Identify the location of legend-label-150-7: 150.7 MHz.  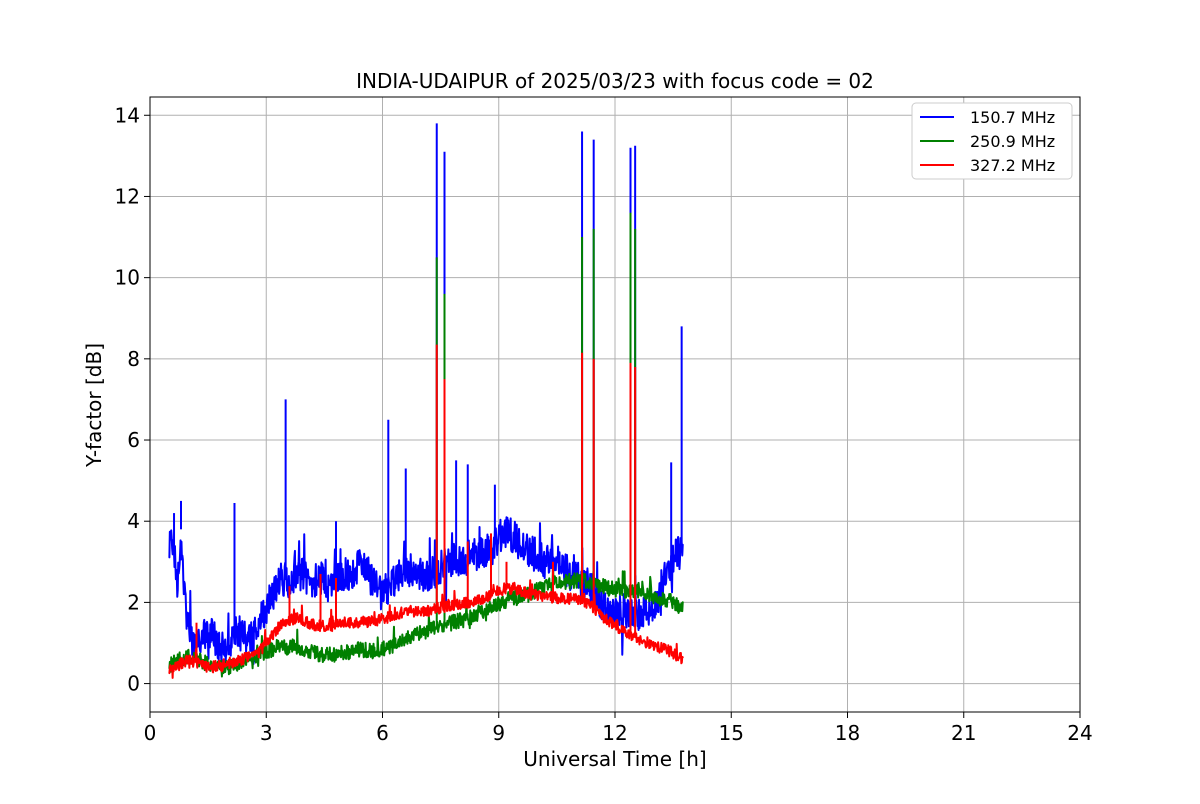
(1012, 117).